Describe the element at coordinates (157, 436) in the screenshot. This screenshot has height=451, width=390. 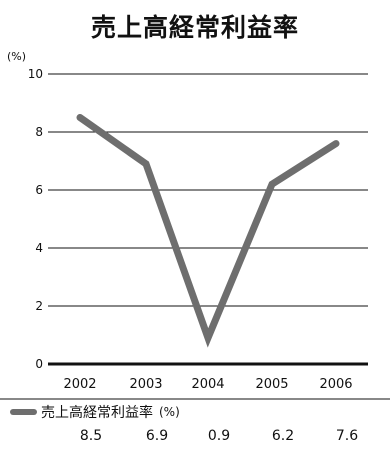
I see `data-value-label: 6.9` at that location.